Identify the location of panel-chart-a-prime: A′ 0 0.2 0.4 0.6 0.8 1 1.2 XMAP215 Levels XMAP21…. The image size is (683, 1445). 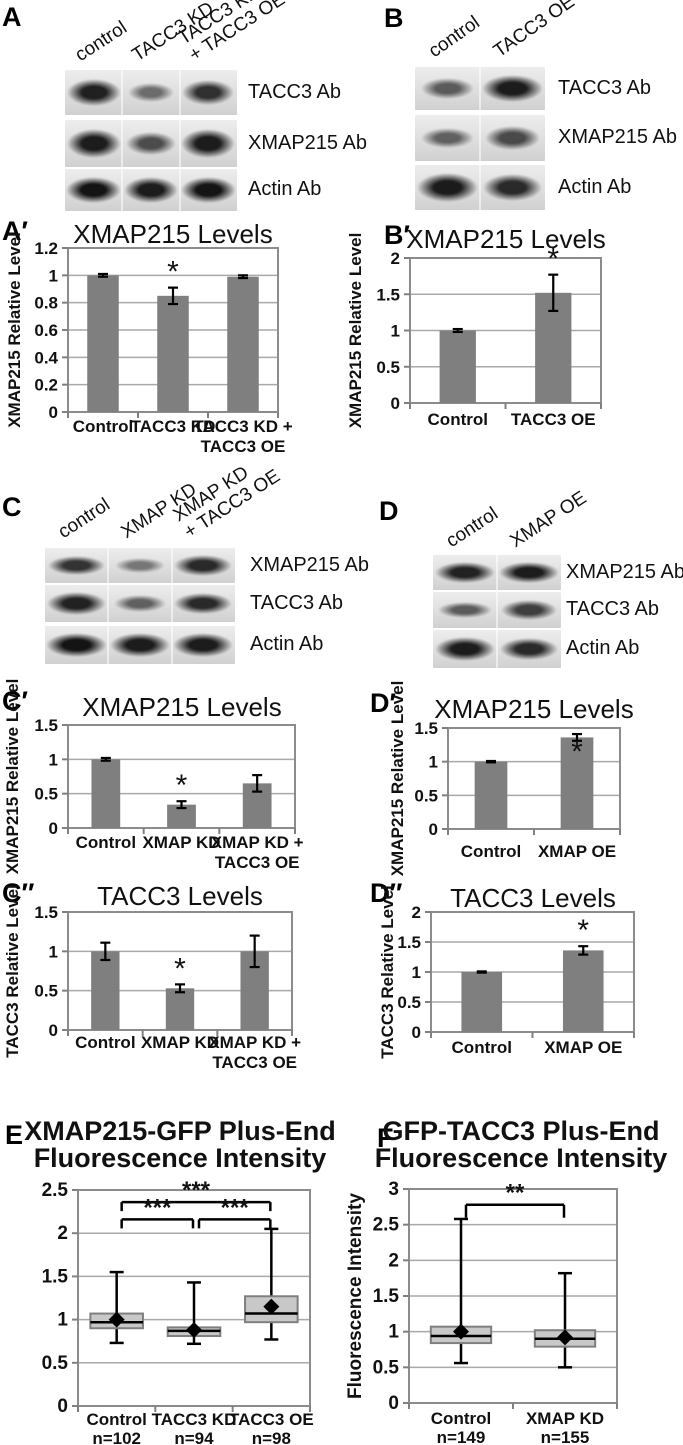
(170, 346).